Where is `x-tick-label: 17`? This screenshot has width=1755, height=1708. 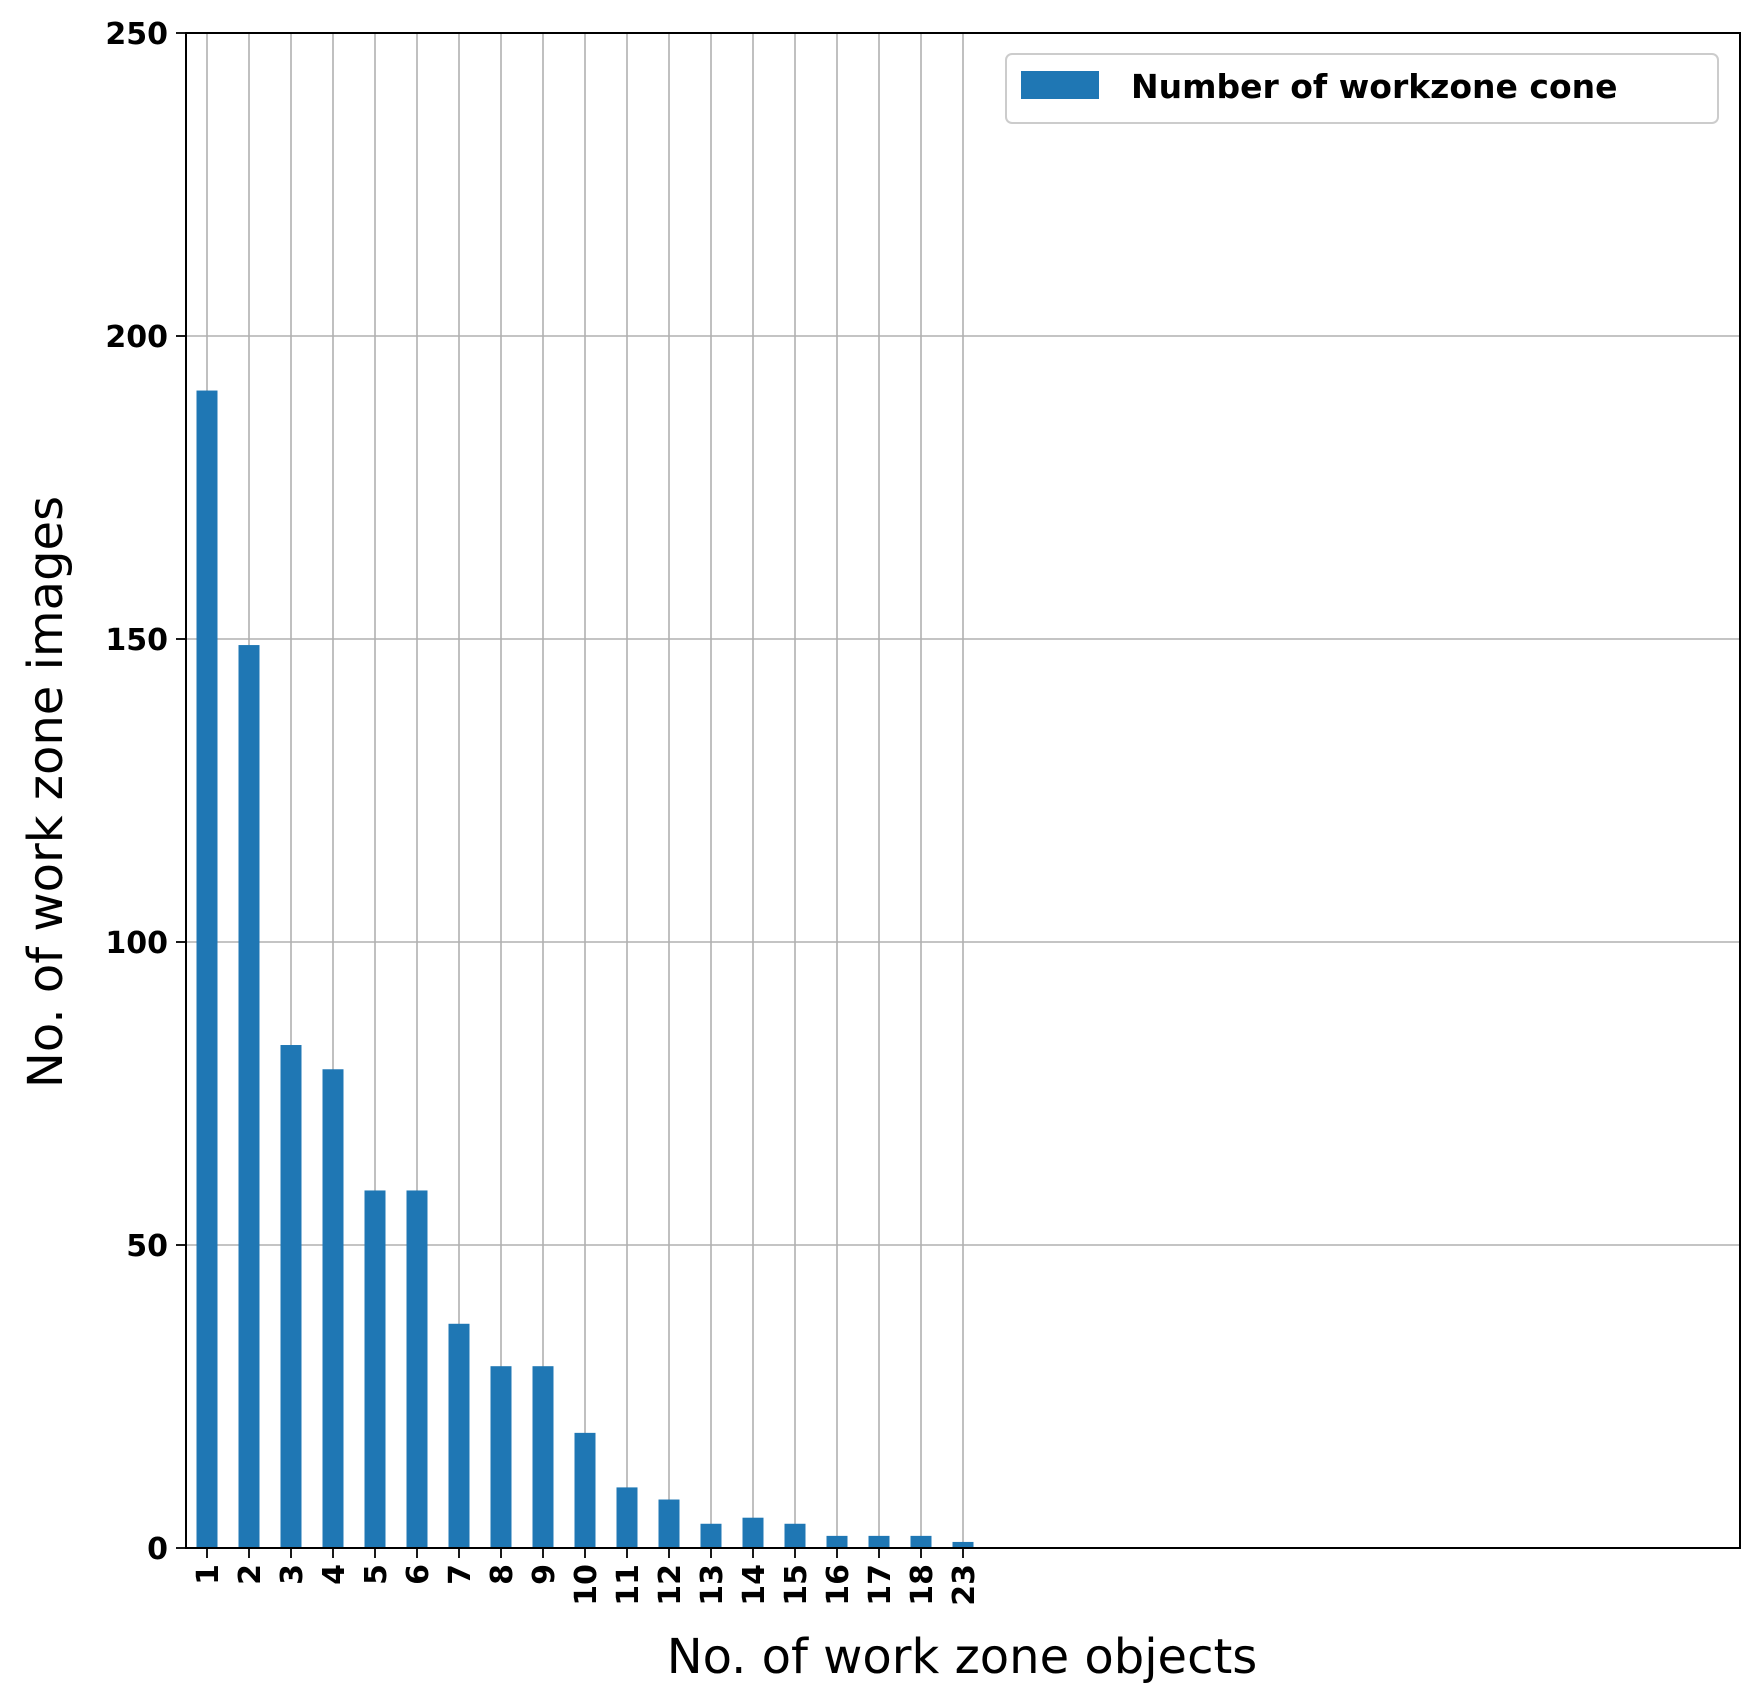
x-tick-label: 17 is located at coordinates (880, 1585).